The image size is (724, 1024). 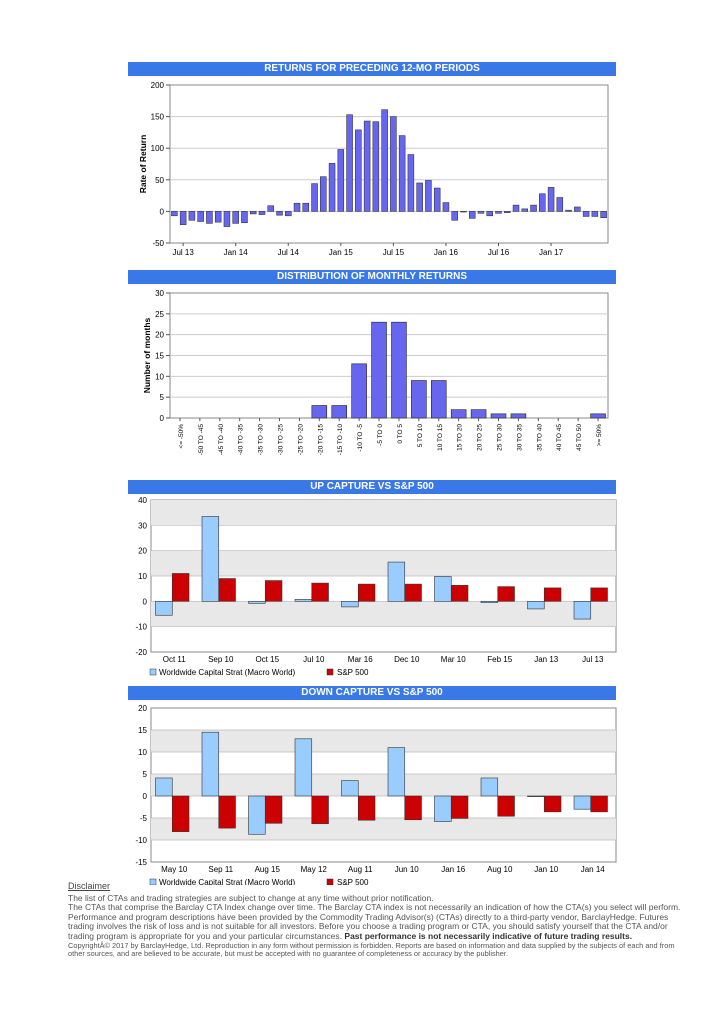 I want to click on x-tick-label: Mar 16, so click(x=360, y=659).